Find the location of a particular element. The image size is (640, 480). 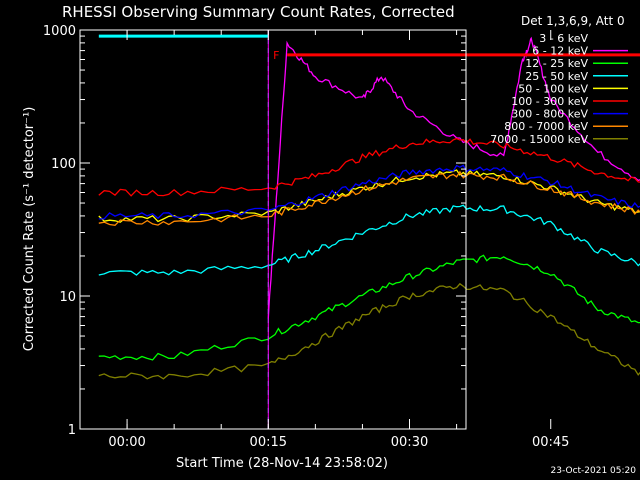

y-axis-label: Corrected Count Rate (s⁻¹ detector⁻¹) is located at coordinates (29, 229).